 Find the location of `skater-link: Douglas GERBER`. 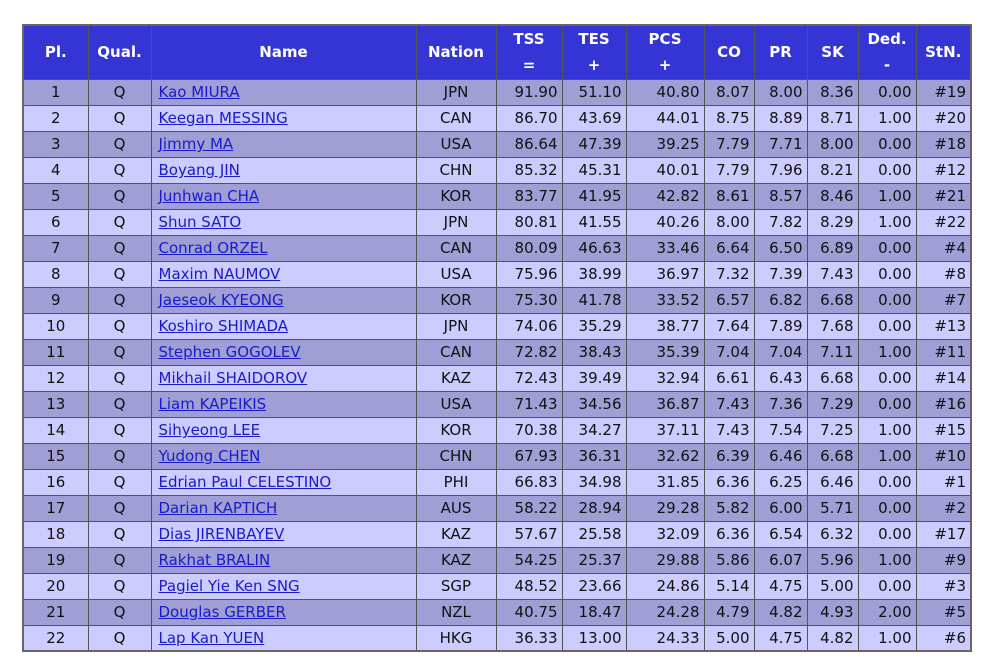

skater-link: Douglas GERBER is located at coordinates (222, 612).